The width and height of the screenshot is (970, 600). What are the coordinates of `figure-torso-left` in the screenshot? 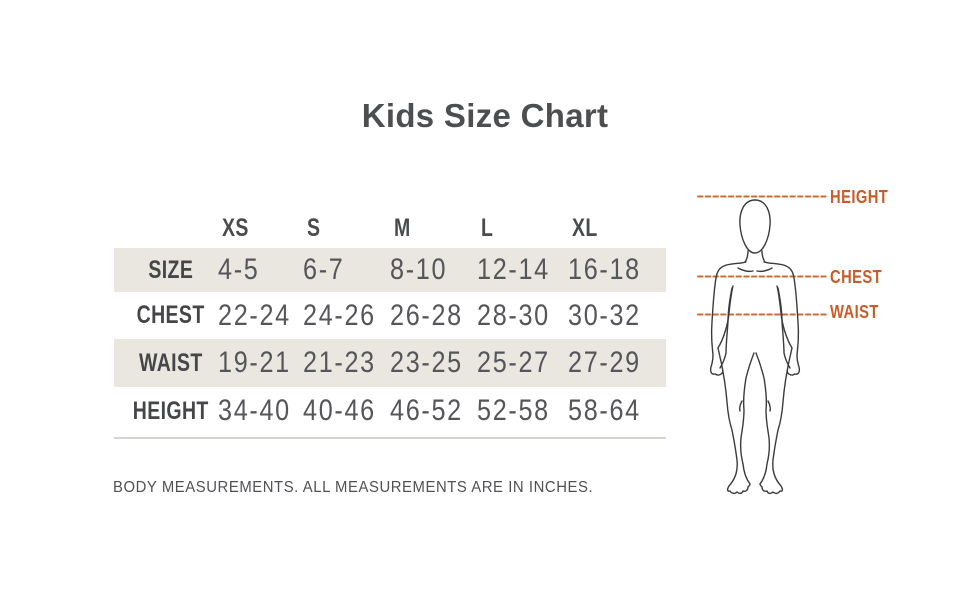 It's located at (725, 317).